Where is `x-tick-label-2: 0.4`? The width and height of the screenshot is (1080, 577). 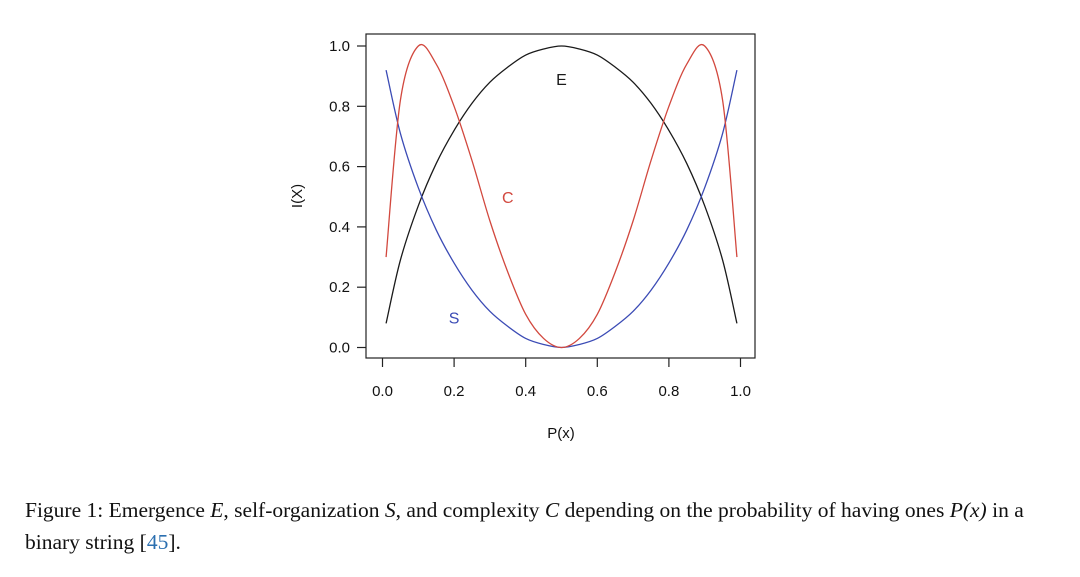 x-tick-label-2: 0.4 is located at coordinates (525, 391).